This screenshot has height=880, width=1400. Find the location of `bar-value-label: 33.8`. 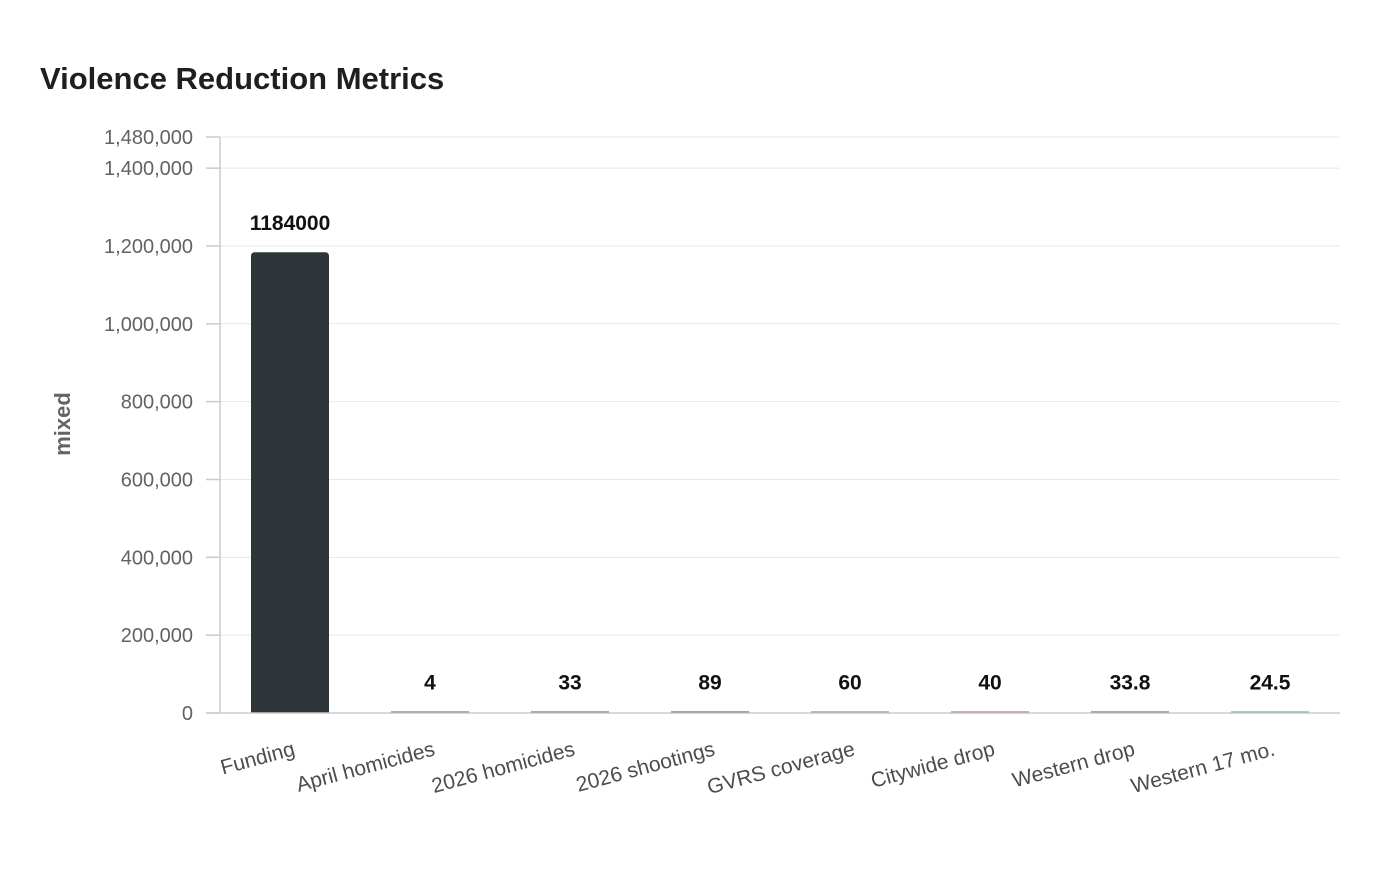

bar-value-label: 33.8 is located at coordinates (1130, 683).